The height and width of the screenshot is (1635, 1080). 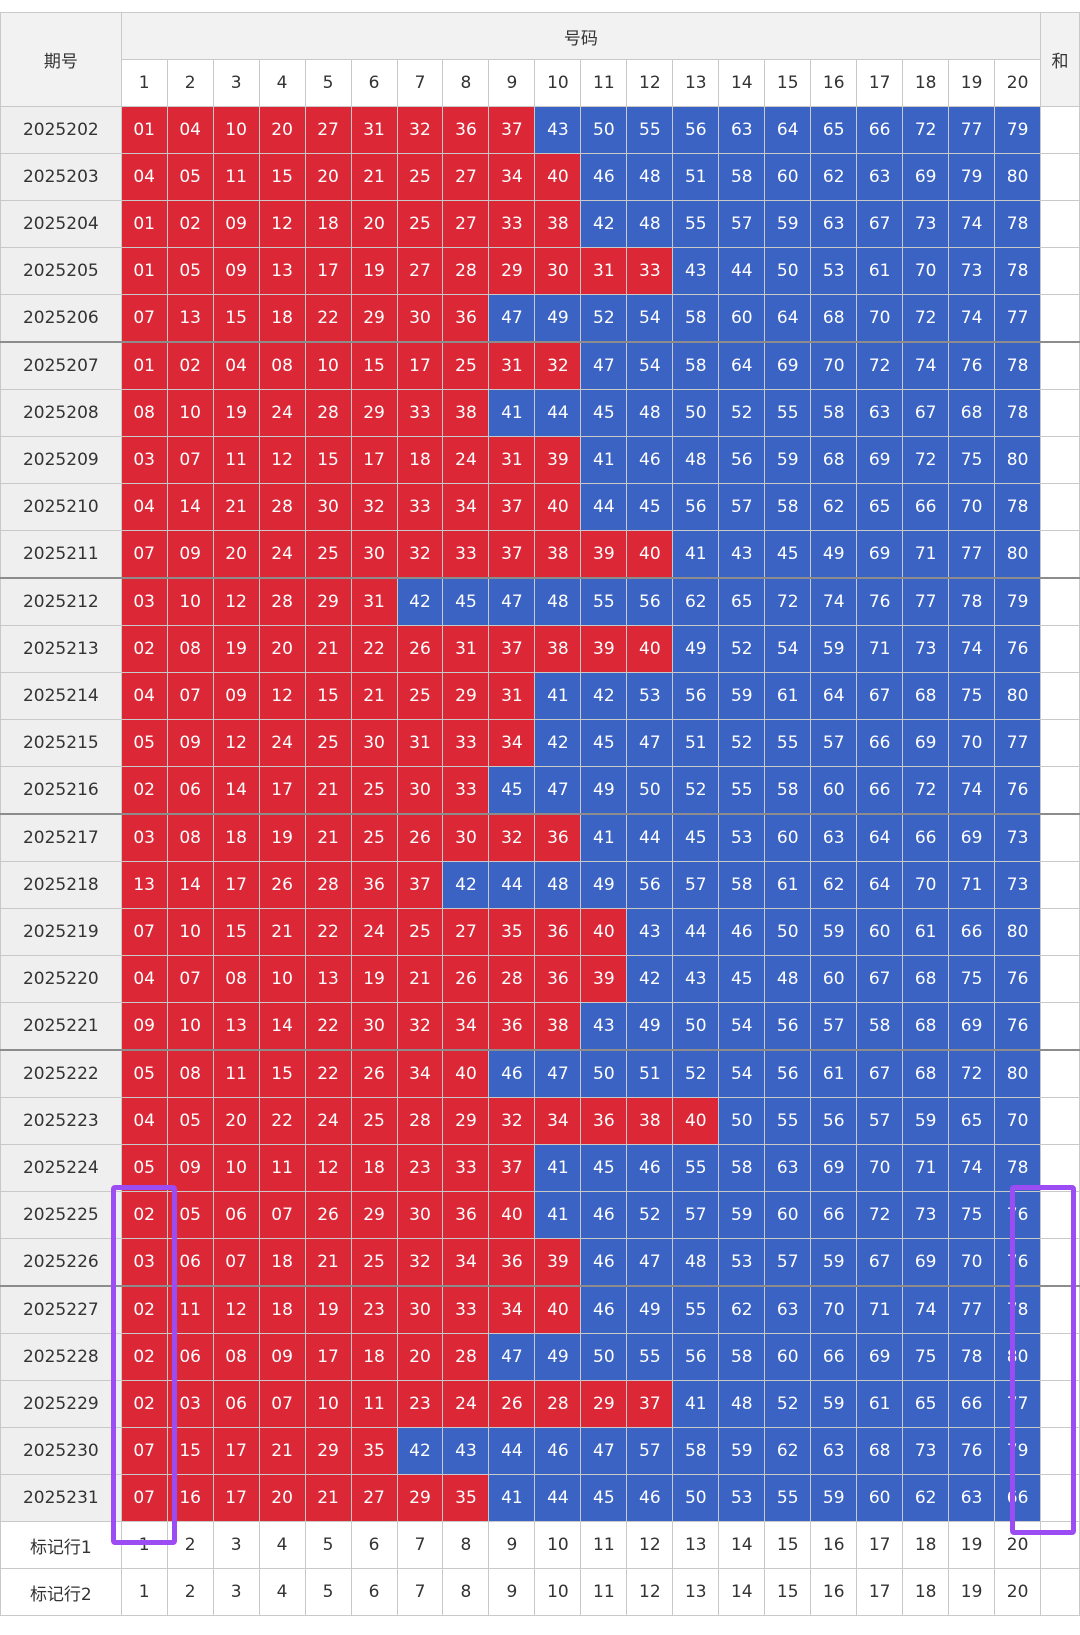 I want to click on period-cell: 2025225, so click(x=61, y=1215).